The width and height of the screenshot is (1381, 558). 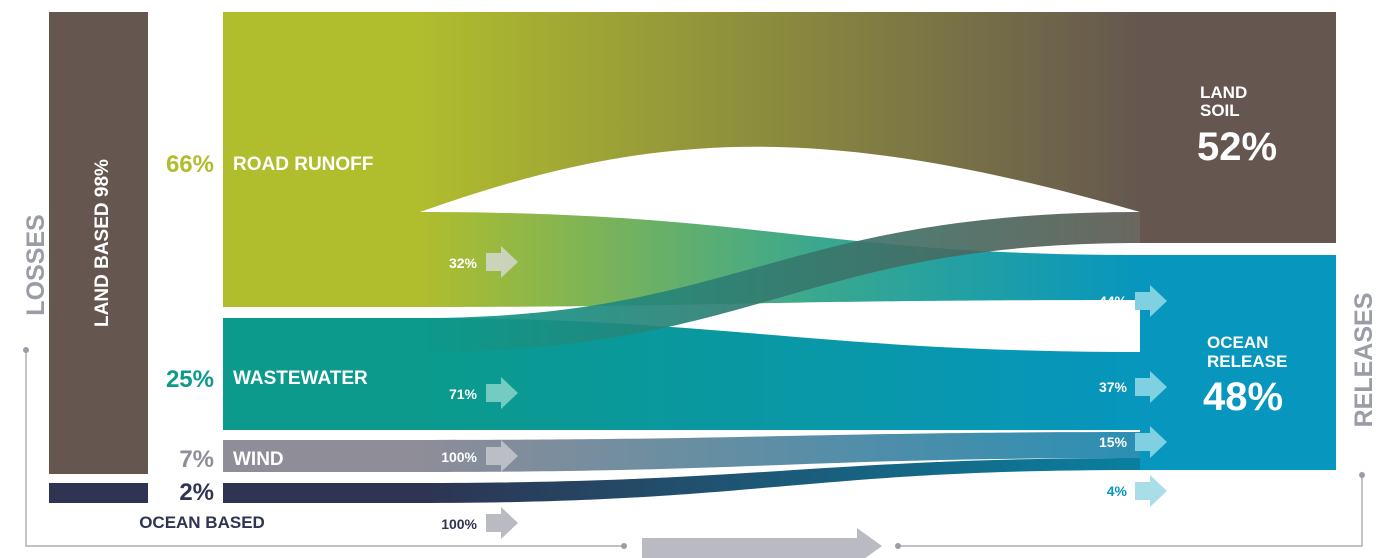 What do you see at coordinates (202, 522) in the screenshot?
I see `ocean-based-label: OCEAN BASED` at bounding box center [202, 522].